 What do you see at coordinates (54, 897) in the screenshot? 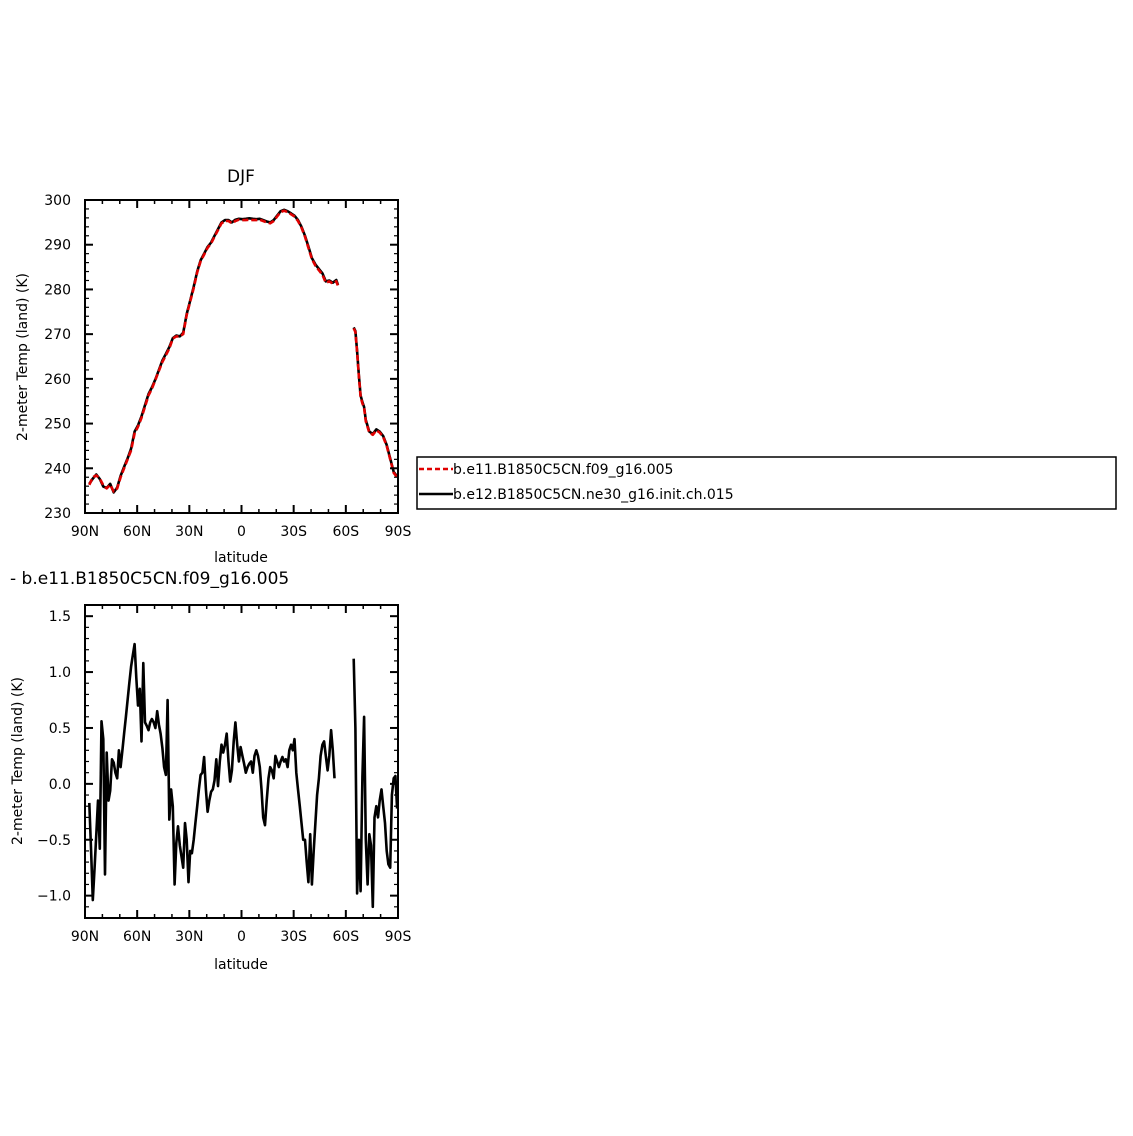
I see `y-tick-label: −1.0` at bounding box center [54, 897].